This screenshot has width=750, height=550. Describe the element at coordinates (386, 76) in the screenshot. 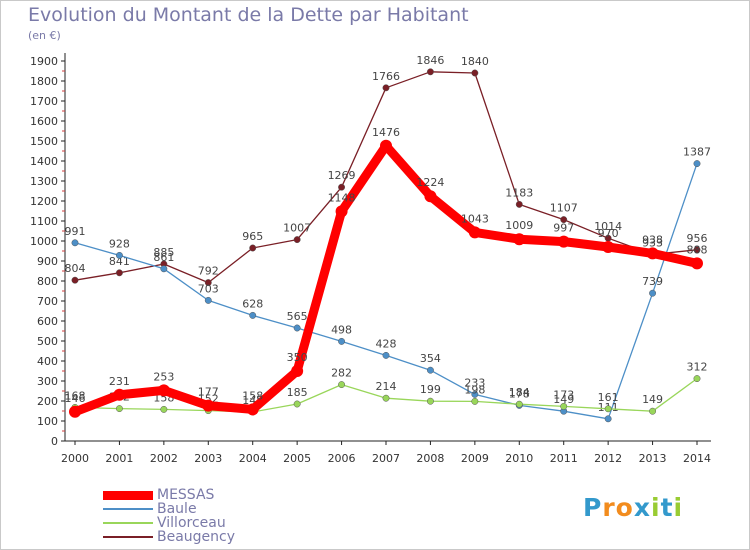

I see `data-label-beaugency: 1766` at that location.